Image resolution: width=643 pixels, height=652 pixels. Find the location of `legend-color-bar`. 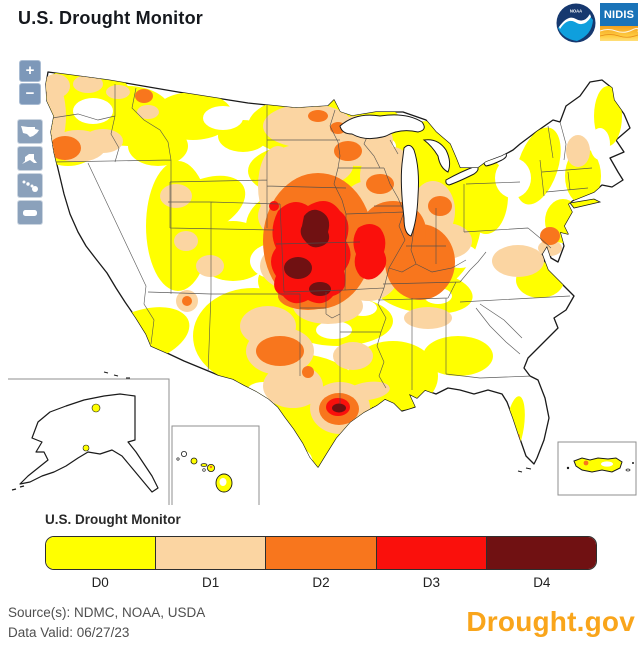

legend-color-bar is located at coordinates (321, 553).